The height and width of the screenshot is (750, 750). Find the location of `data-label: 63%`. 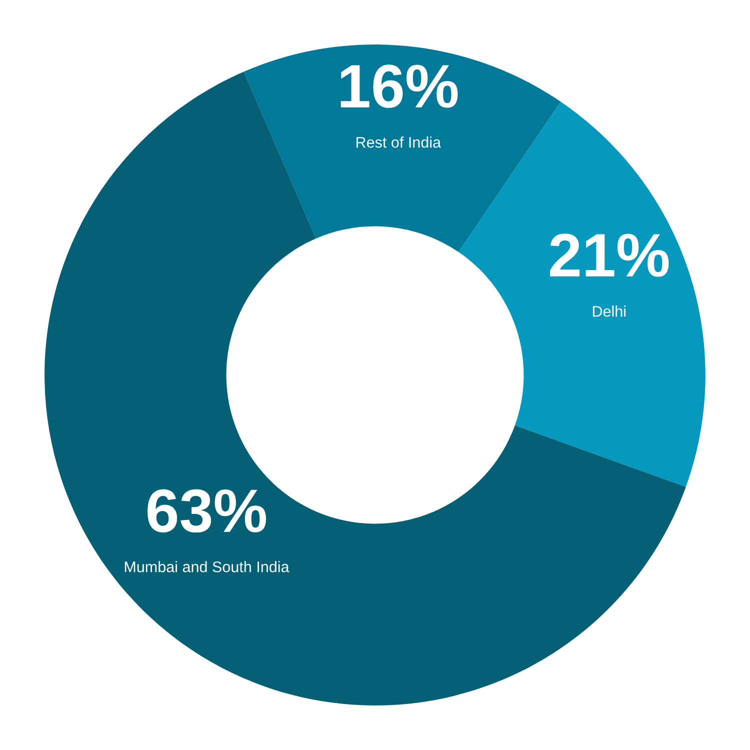

data-label: 63% is located at coordinates (207, 511).